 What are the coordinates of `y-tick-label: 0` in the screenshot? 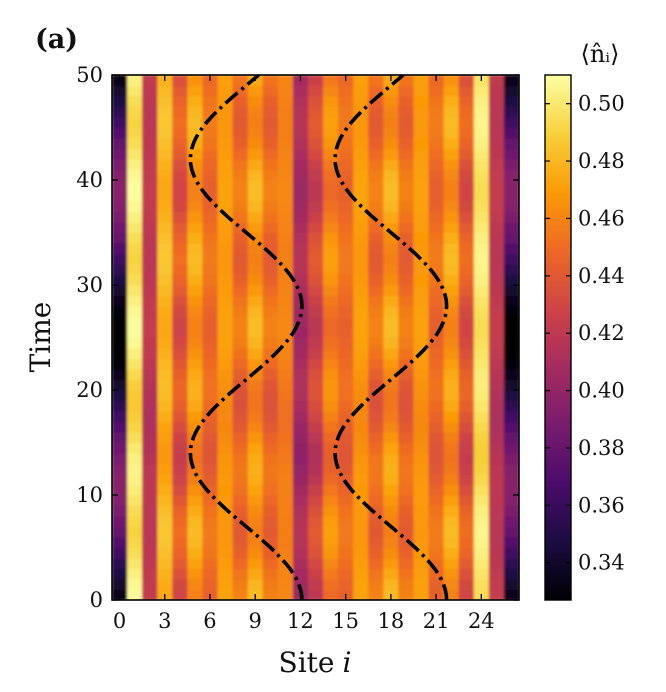 It's located at (96, 600).